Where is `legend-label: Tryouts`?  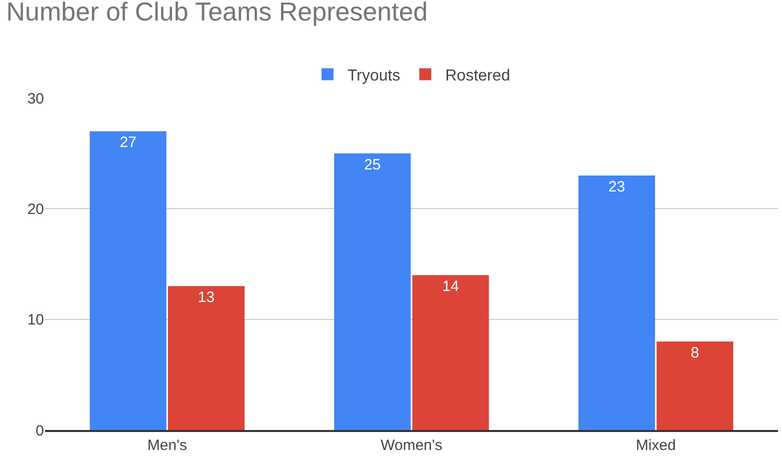 legend-label: Tryouts is located at coordinates (374, 76).